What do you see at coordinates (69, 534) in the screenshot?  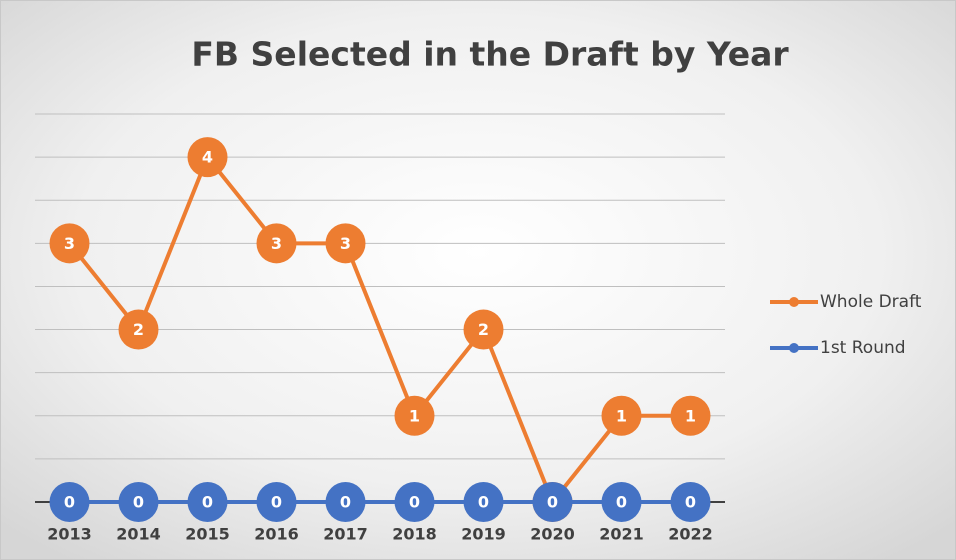 I see `x-tick-label: 2013` at bounding box center [69, 534].